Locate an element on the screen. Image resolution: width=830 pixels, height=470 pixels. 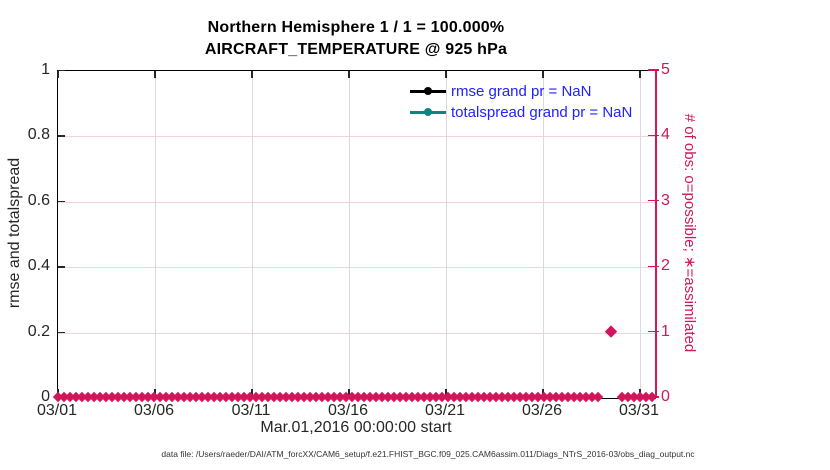
title-line-2: AIRCRAFT_TEMPERATURE @ 925 hPa is located at coordinates (356, 49).